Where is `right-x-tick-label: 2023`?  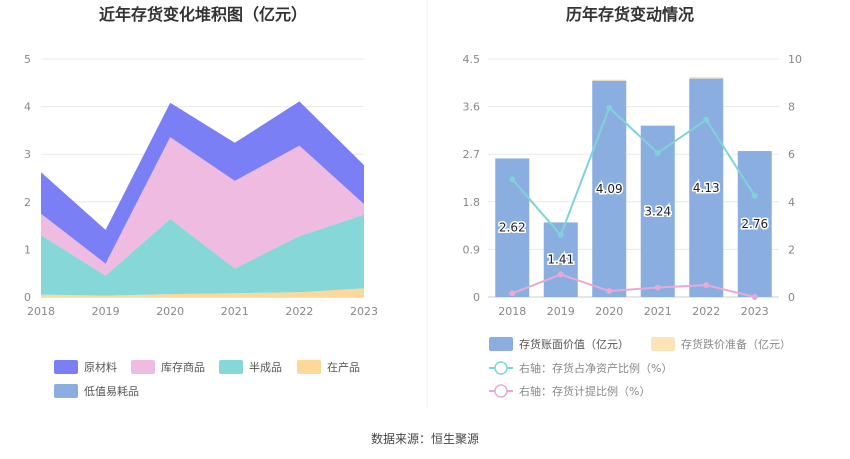
right-x-tick-label: 2023 is located at coordinates (755, 311).